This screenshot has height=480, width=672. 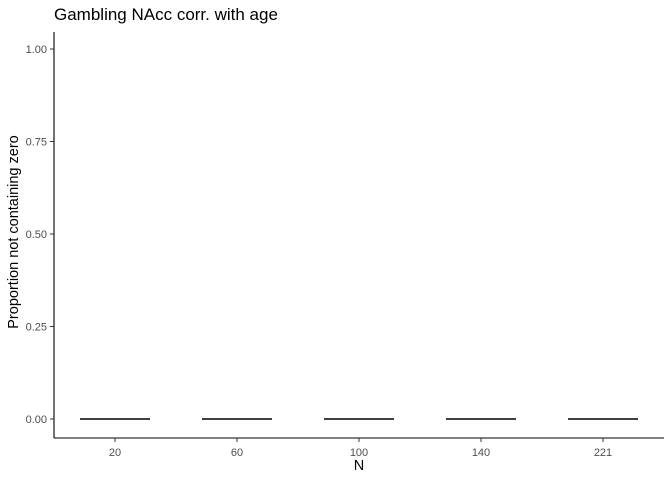 What do you see at coordinates (359, 466) in the screenshot?
I see `x-axis-title: N` at bounding box center [359, 466].